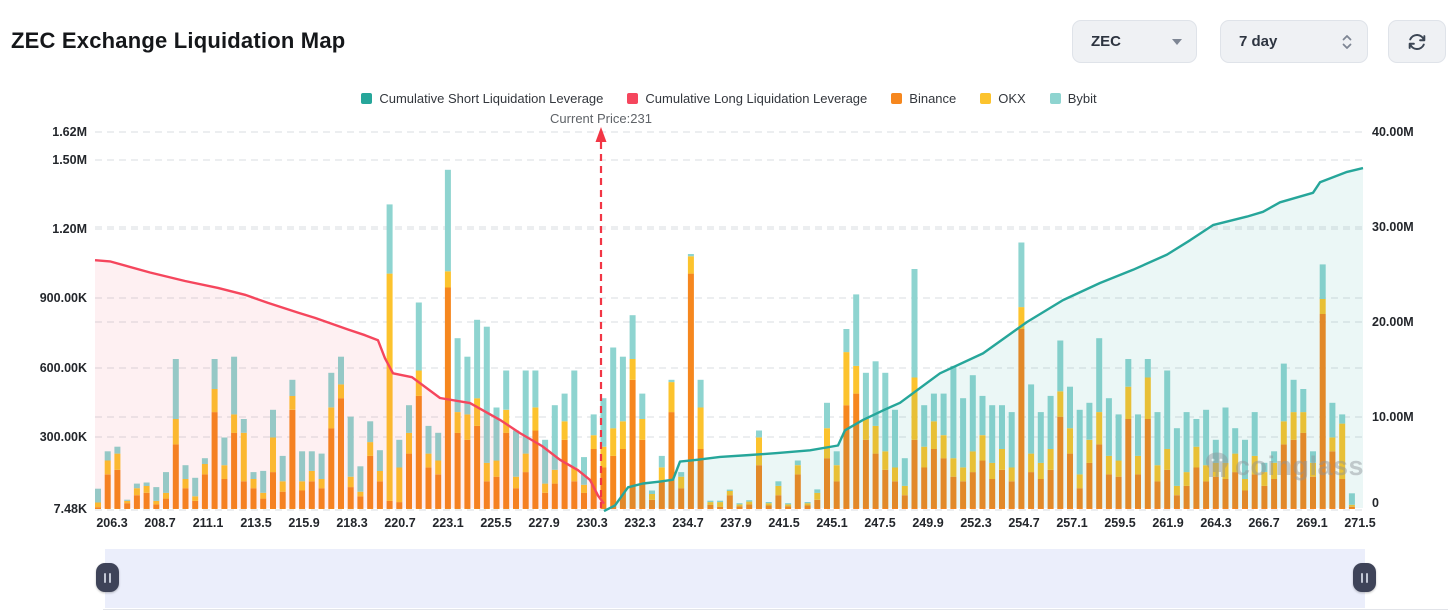 The width and height of the screenshot is (1456, 615). I want to click on symbol-select-value: ZEC, so click(1106, 41).